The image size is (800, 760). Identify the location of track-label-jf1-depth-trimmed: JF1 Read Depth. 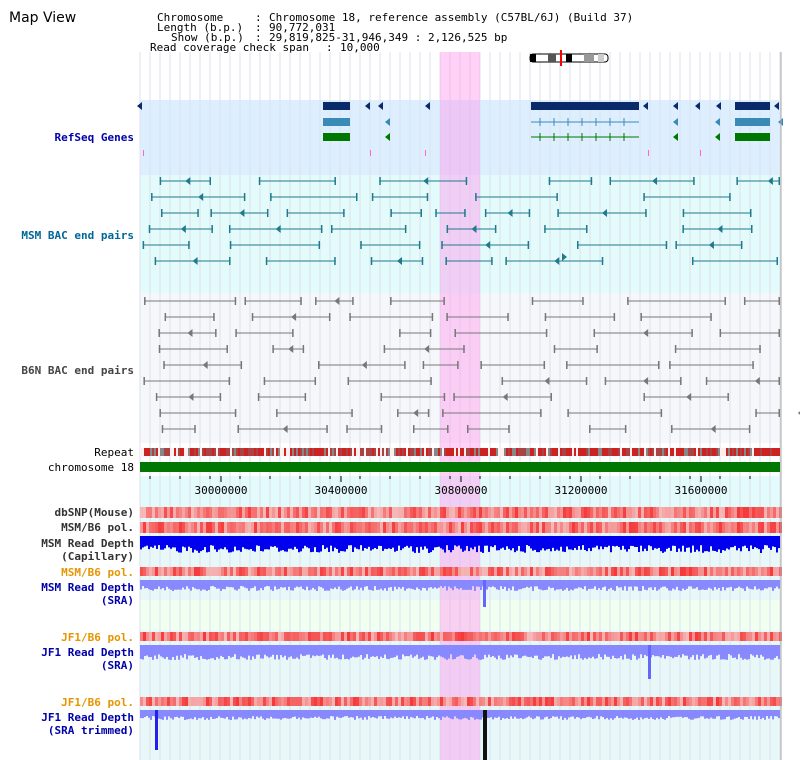
(87, 717).